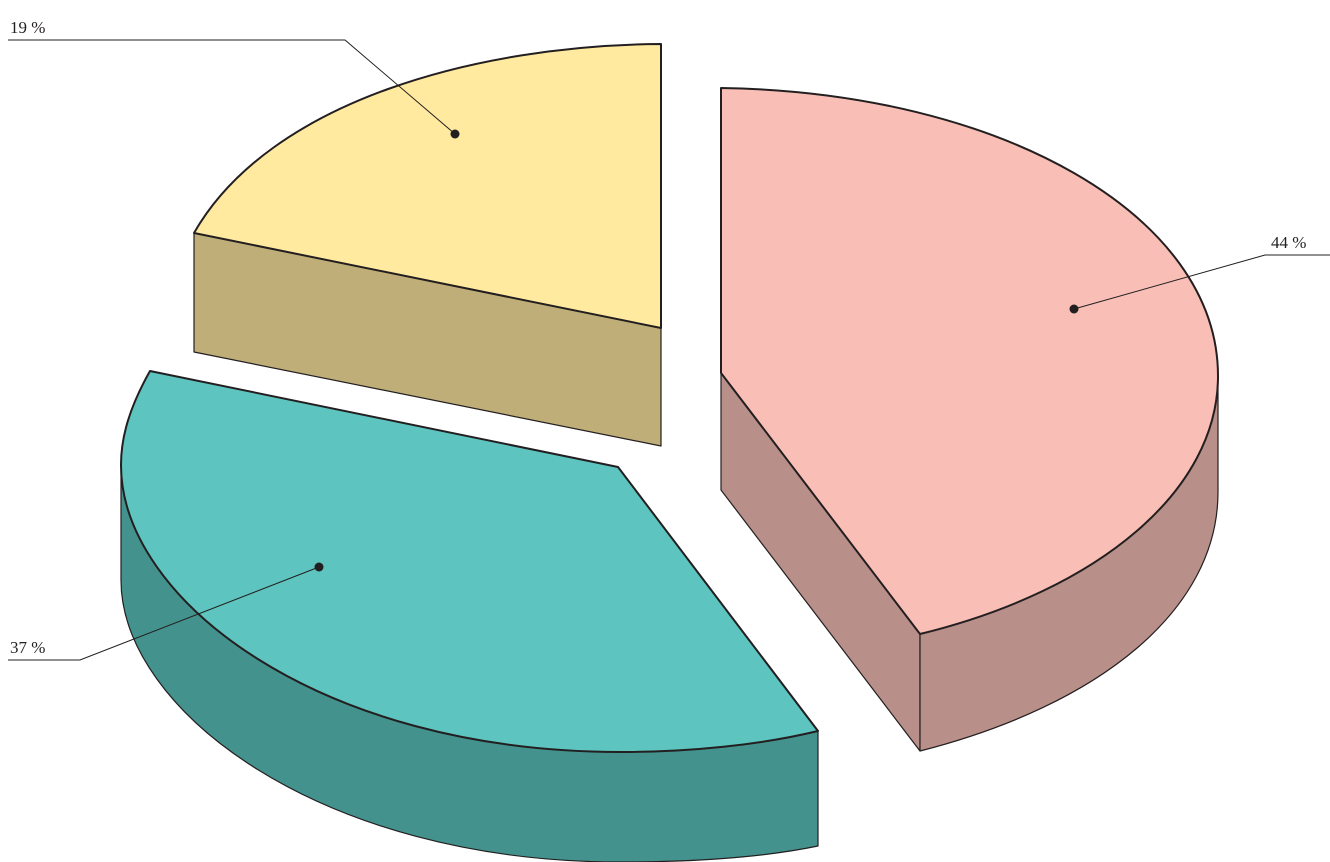 The height and width of the screenshot is (862, 1330). I want to click on slice-label-3-text: 19 %, so click(27, 27).